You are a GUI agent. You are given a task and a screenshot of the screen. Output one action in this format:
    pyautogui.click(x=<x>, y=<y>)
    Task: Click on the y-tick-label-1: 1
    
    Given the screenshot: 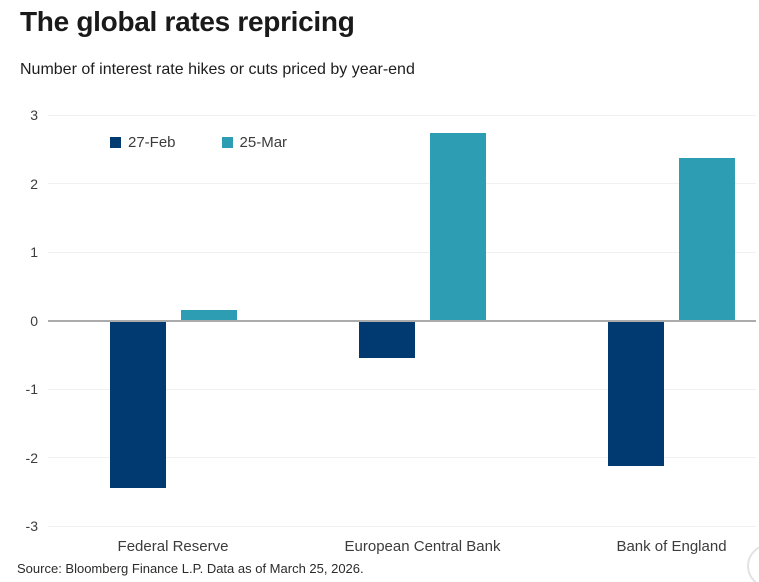 What is the action you would take?
    pyautogui.click(x=34, y=252)
    